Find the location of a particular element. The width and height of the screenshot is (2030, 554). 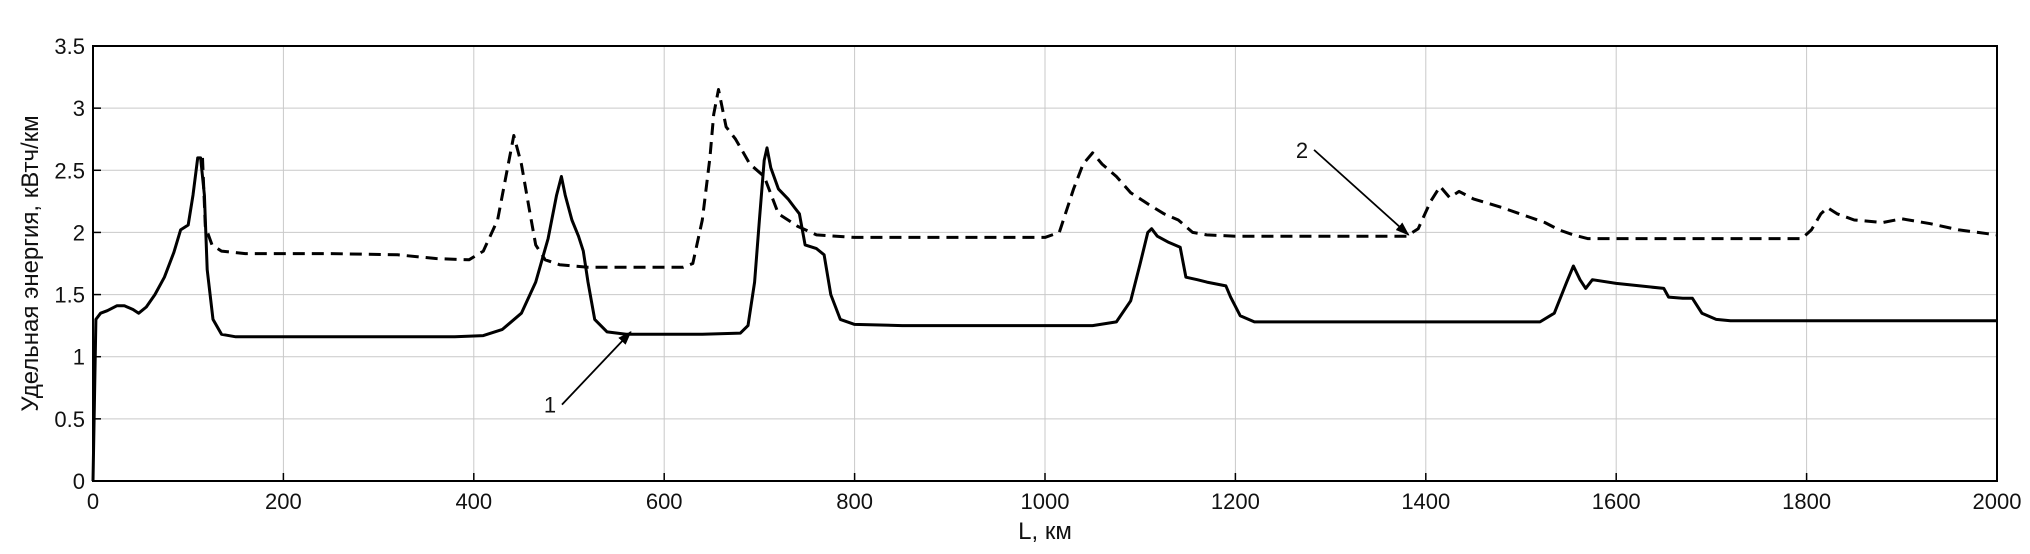

x-tick-label: 1800 is located at coordinates (1806, 501).